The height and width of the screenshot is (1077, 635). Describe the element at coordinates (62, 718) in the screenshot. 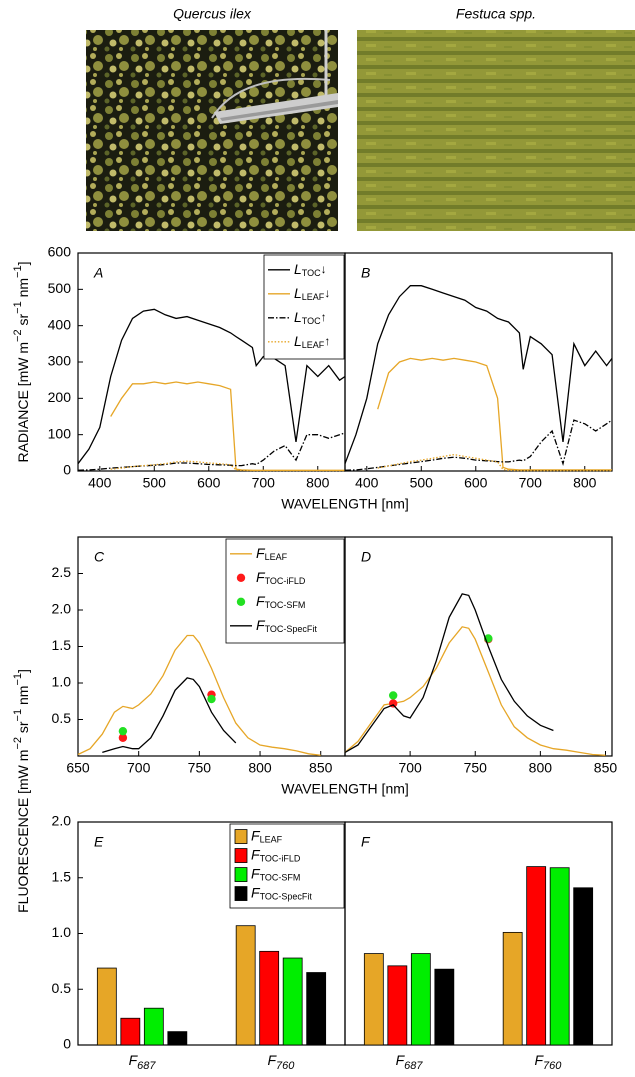

I see `y-tick-label: 0.5` at that location.